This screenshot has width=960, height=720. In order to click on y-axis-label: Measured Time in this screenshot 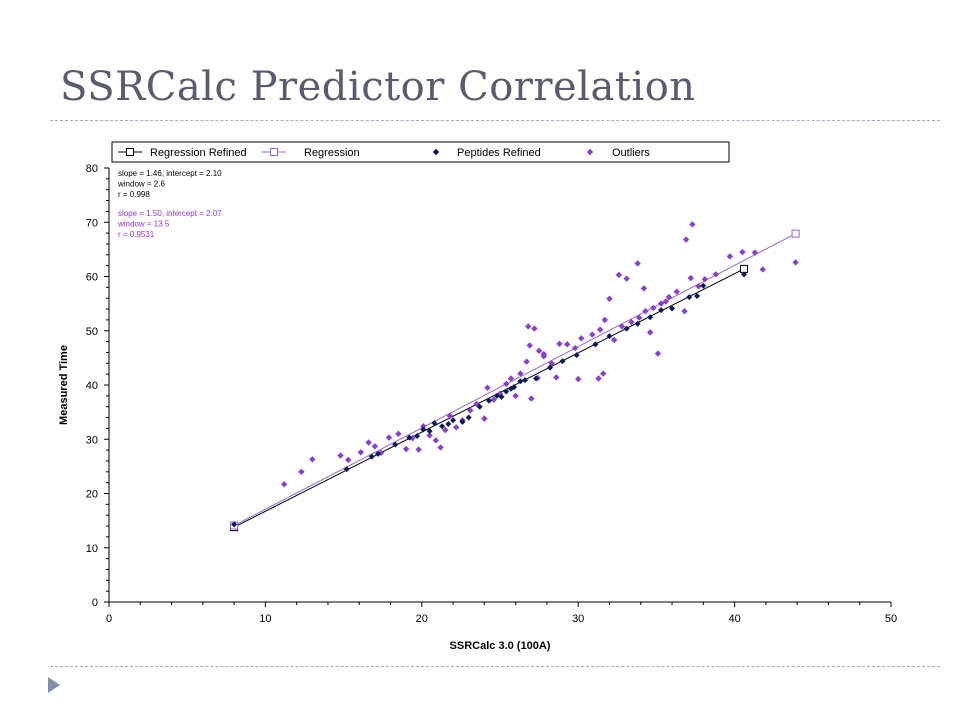, I will do `click(64, 385)`.